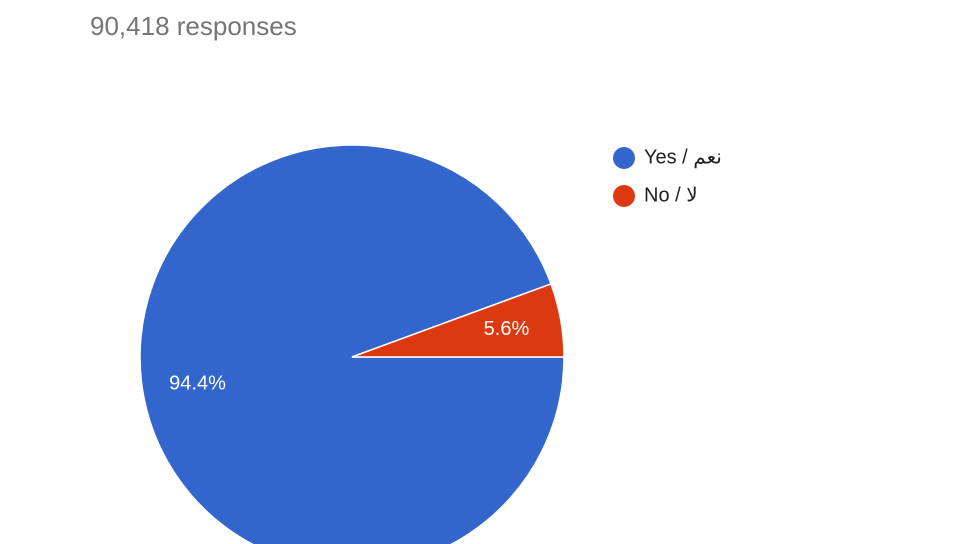  I want to click on chart-subtitle: 90,418 responses, so click(193, 26).